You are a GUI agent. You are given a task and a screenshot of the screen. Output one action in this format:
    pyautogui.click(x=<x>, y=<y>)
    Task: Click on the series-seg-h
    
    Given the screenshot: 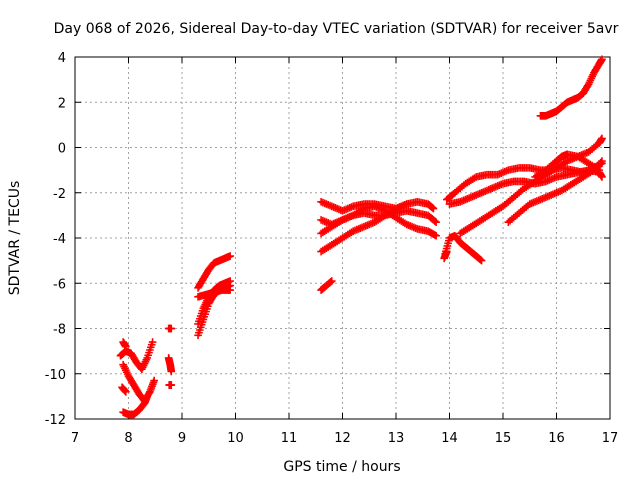 What is the action you would take?
    pyautogui.click(x=170, y=385)
    